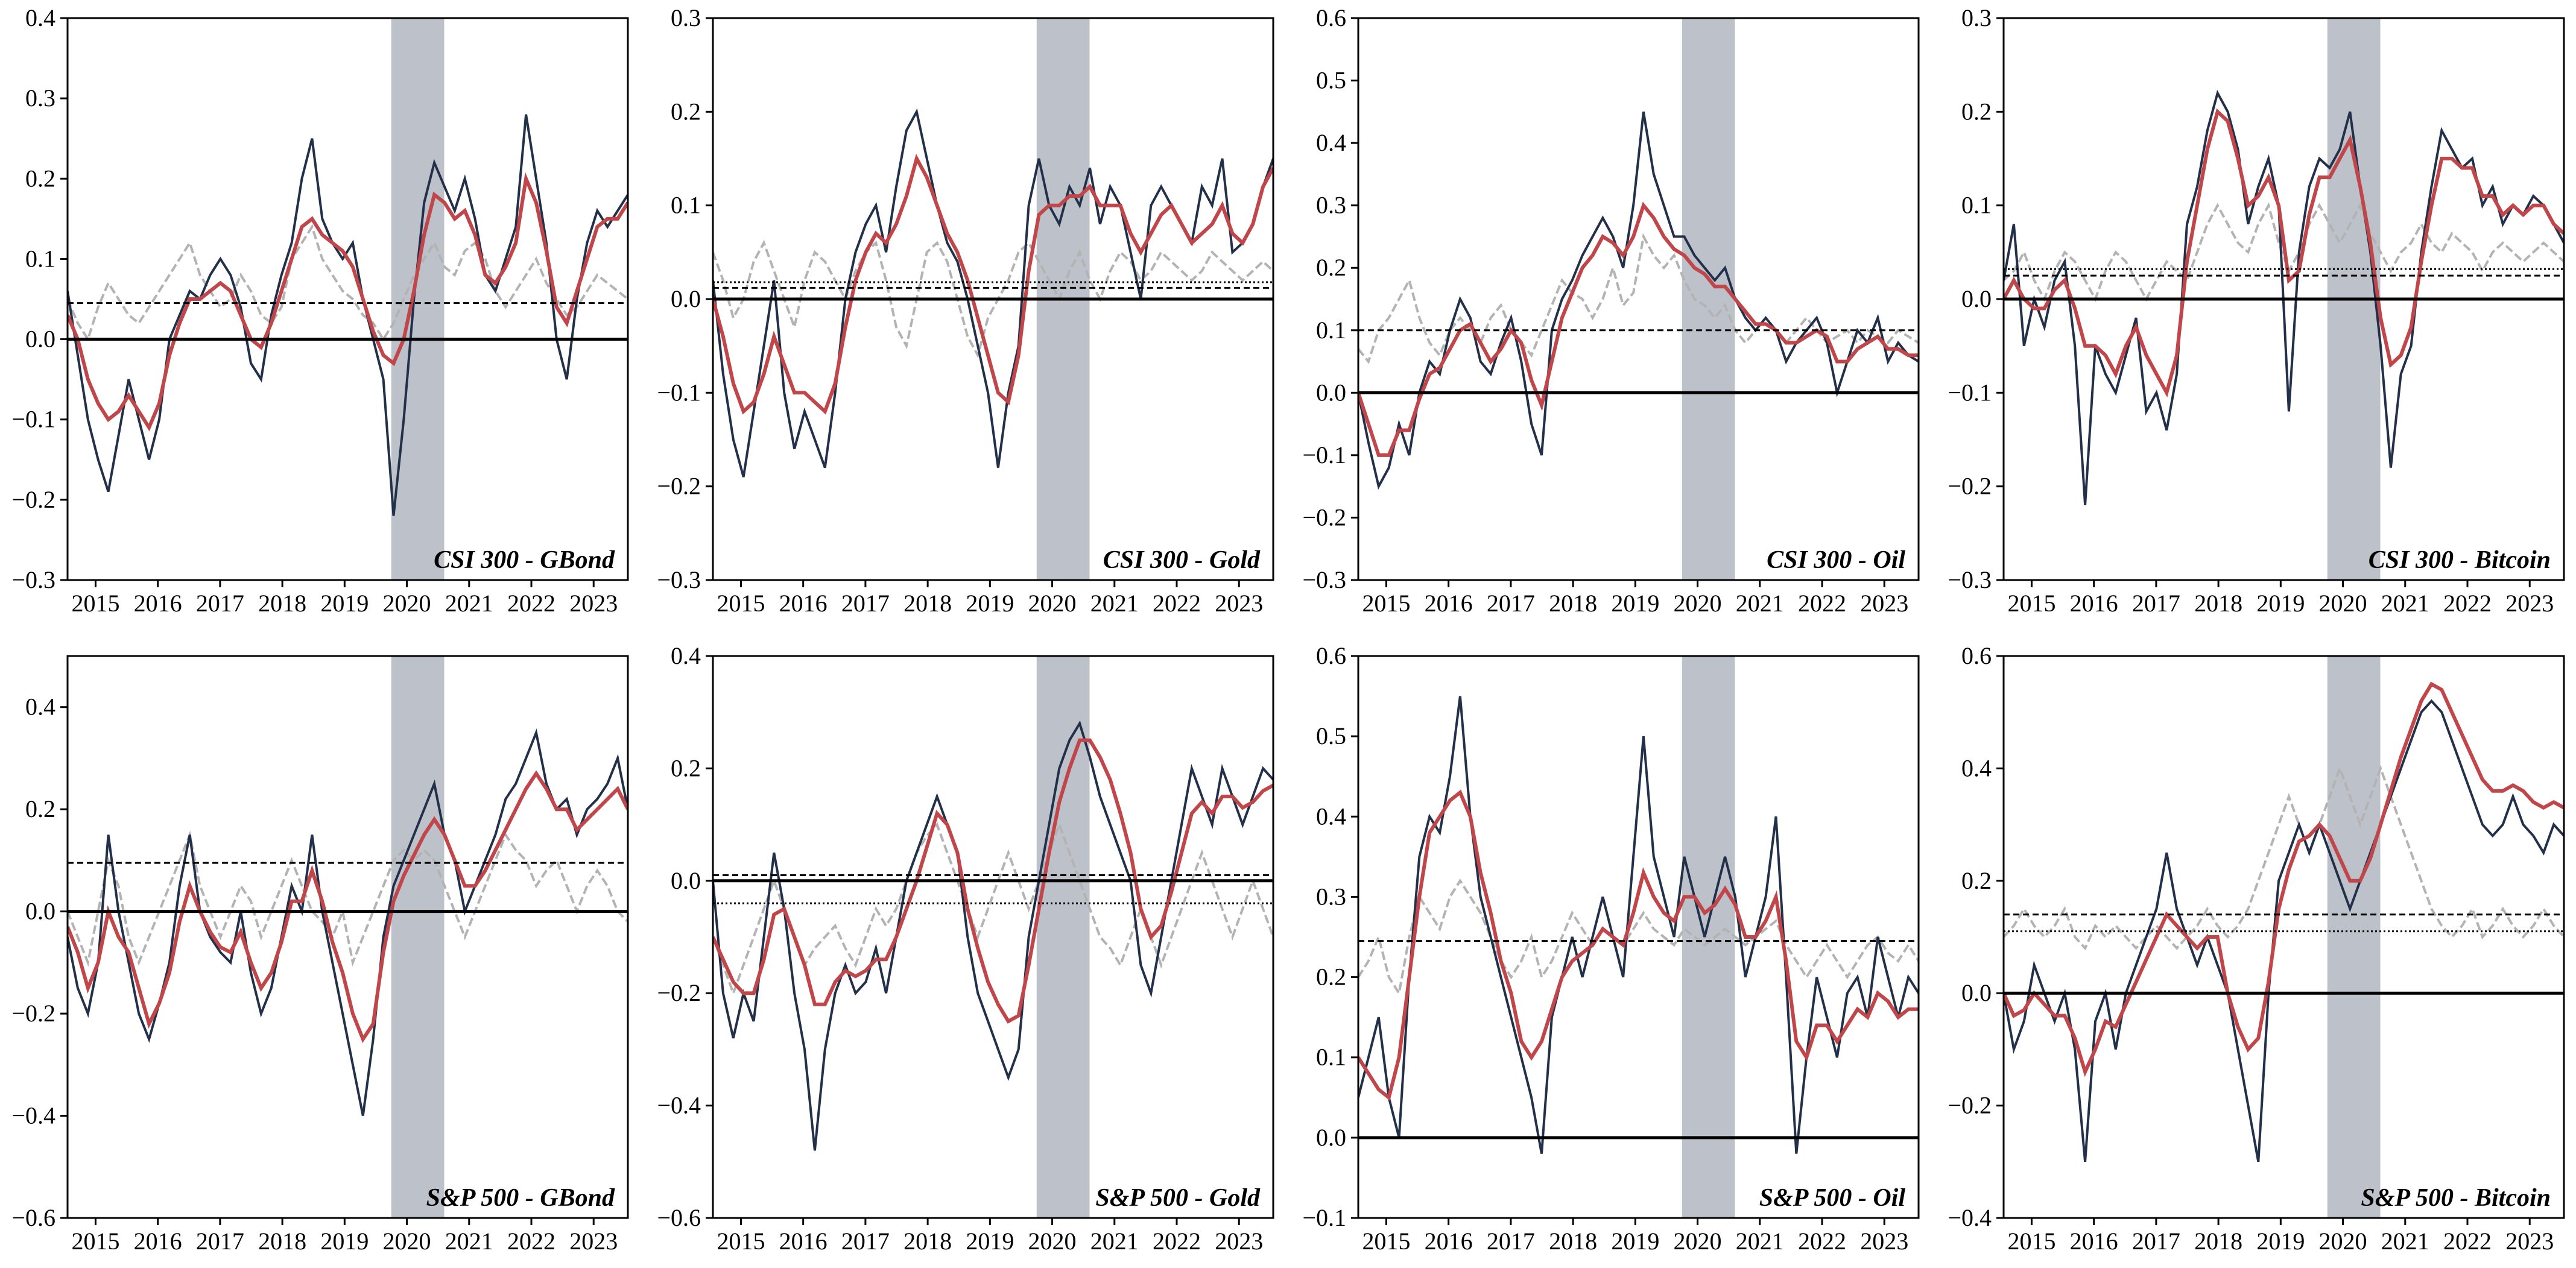 This screenshot has width=2576, height=1268. I want to click on panel-title: S&P 500 - Gold, so click(1178, 1198).